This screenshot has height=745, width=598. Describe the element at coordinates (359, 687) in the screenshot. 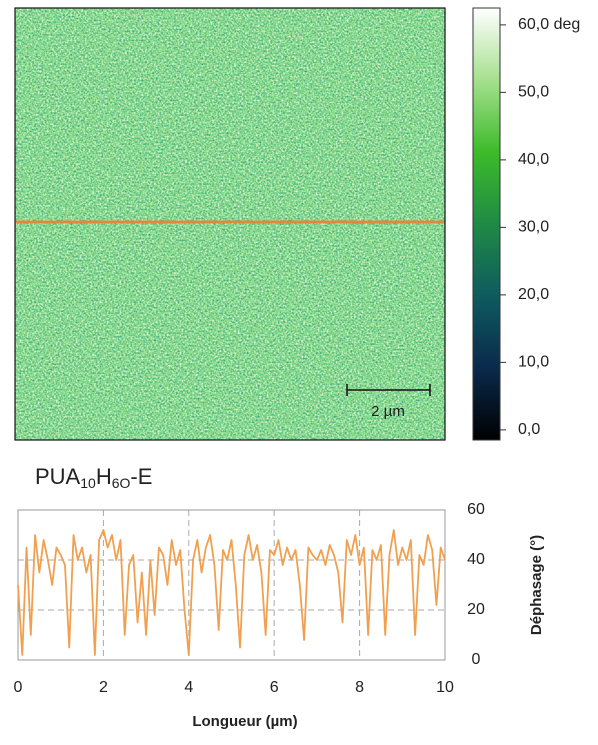

I see `x-tick-label: 8` at that location.